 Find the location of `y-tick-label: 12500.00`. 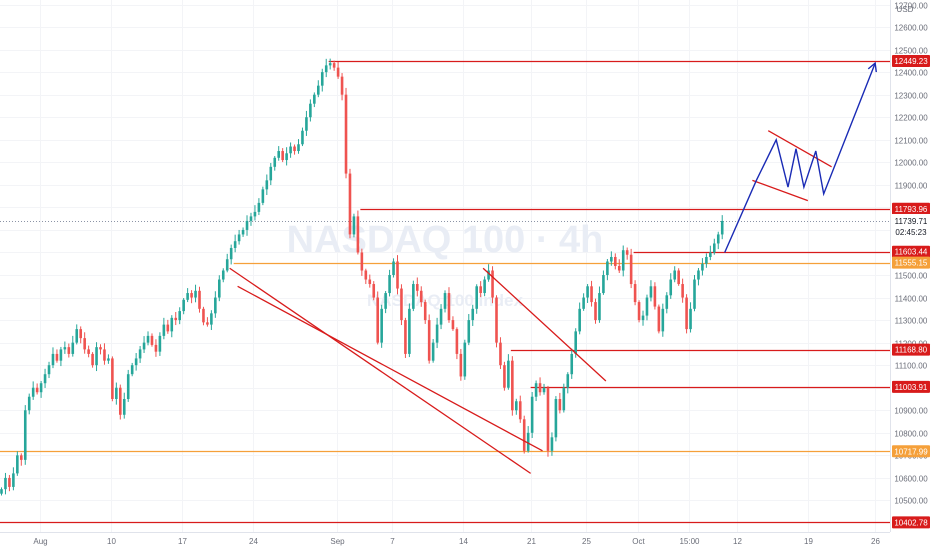

y-tick-label: 12500.00 is located at coordinates (911, 51).